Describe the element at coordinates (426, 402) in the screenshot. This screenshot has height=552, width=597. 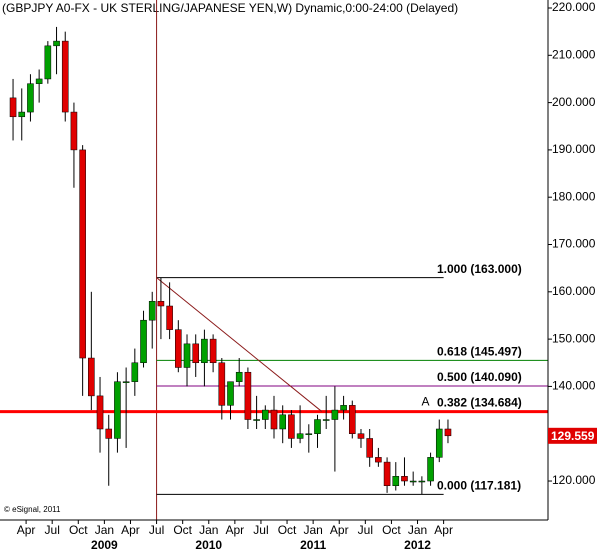
I see `marker-label: A` at that location.